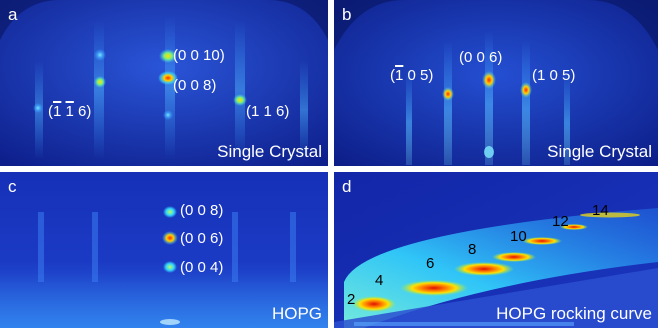 The width and height of the screenshot is (658, 328). Describe the element at coordinates (430, 263) in the screenshot. I see `order-label: 6` at that location.